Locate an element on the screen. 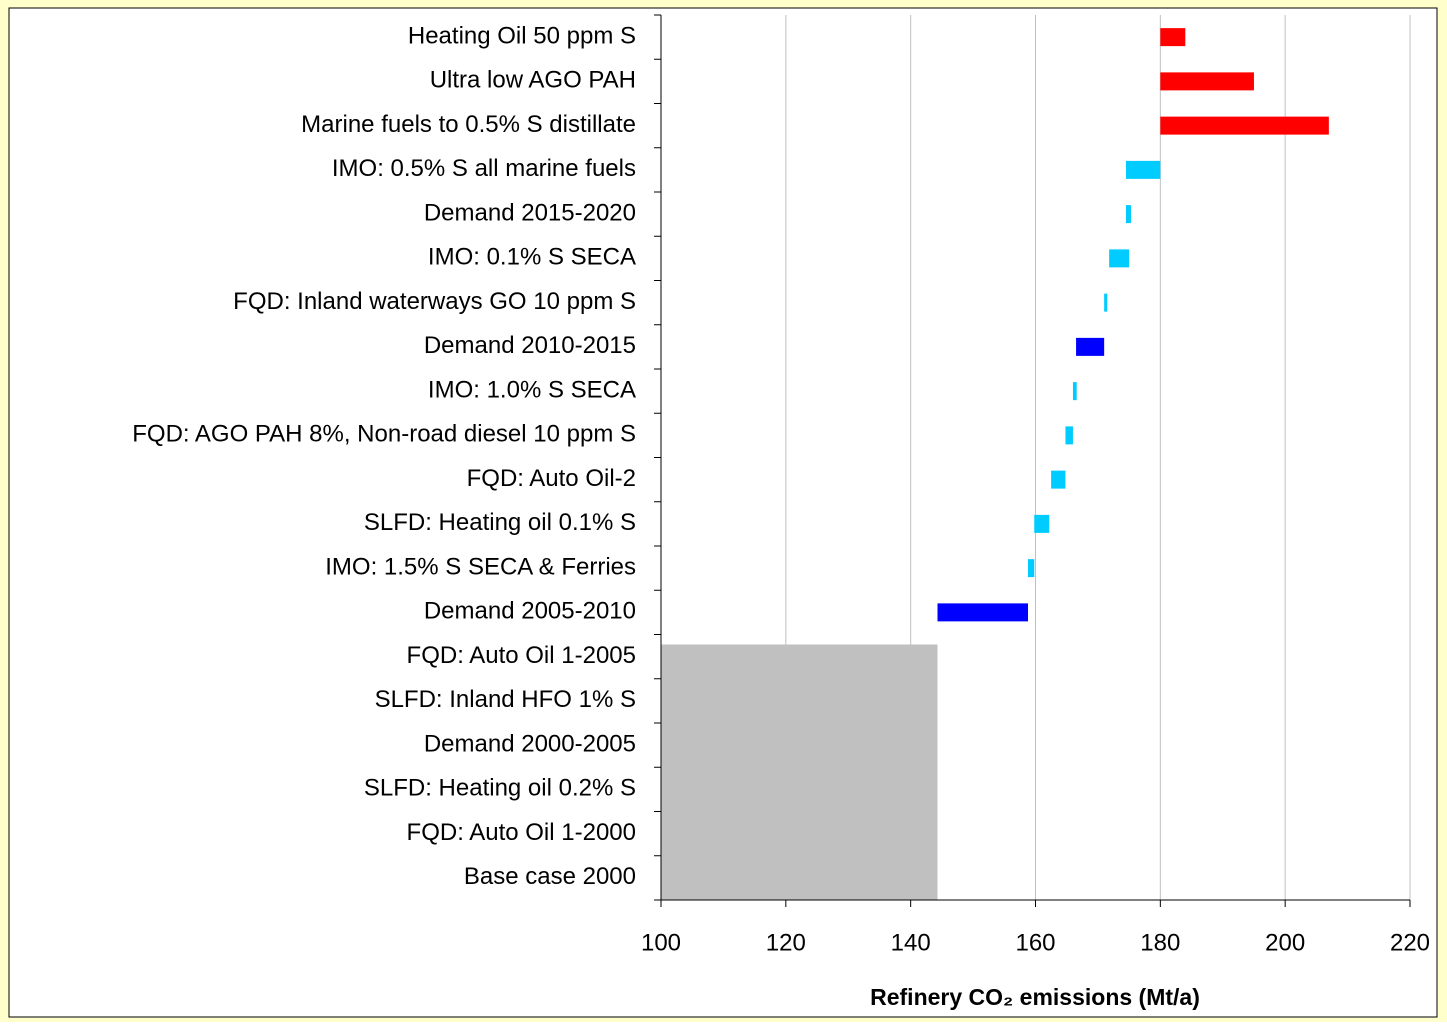 Image resolution: width=1447 pixels, height=1027 pixels. y-tick-label: Demand 2010-2015 is located at coordinates (530, 345).